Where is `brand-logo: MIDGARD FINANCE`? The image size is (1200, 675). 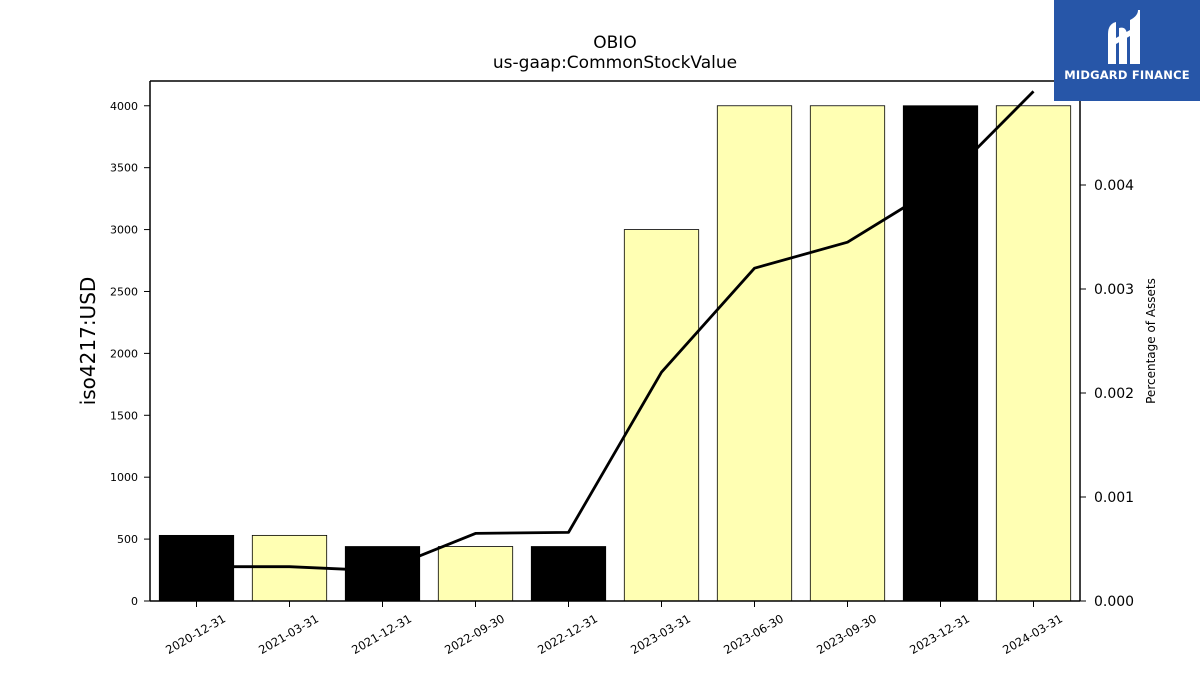
brand-logo: MIDGARD FINANCE is located at coordinates (1127, 50).